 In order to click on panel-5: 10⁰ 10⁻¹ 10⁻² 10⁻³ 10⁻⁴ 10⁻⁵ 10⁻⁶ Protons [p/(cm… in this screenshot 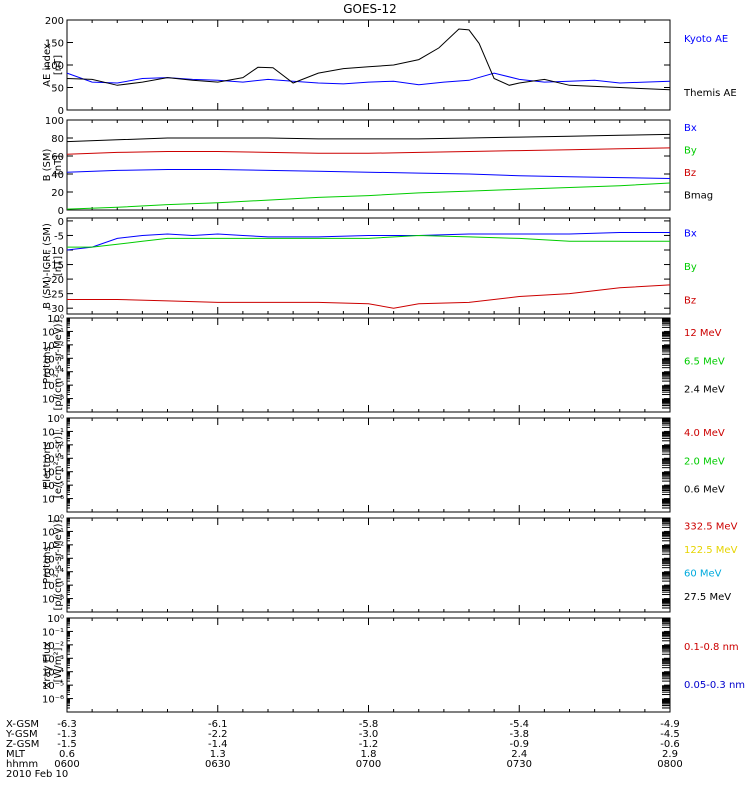, I will do `click(390, 563)`.